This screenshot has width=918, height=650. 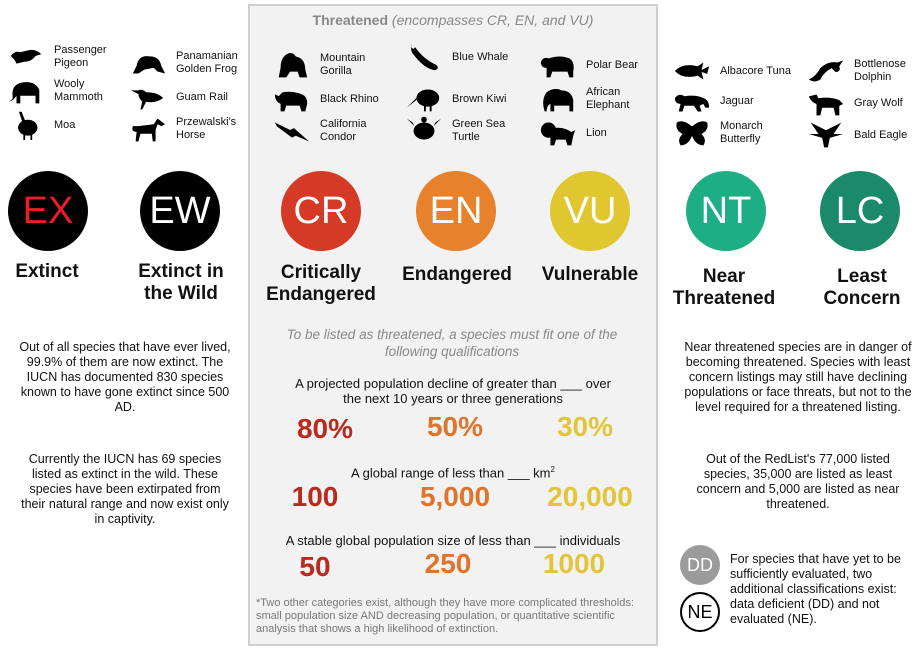 What do you see at coordinates (148, 63) in the screenshot?
I see `frog-icon` at bounding box center [148, 63].